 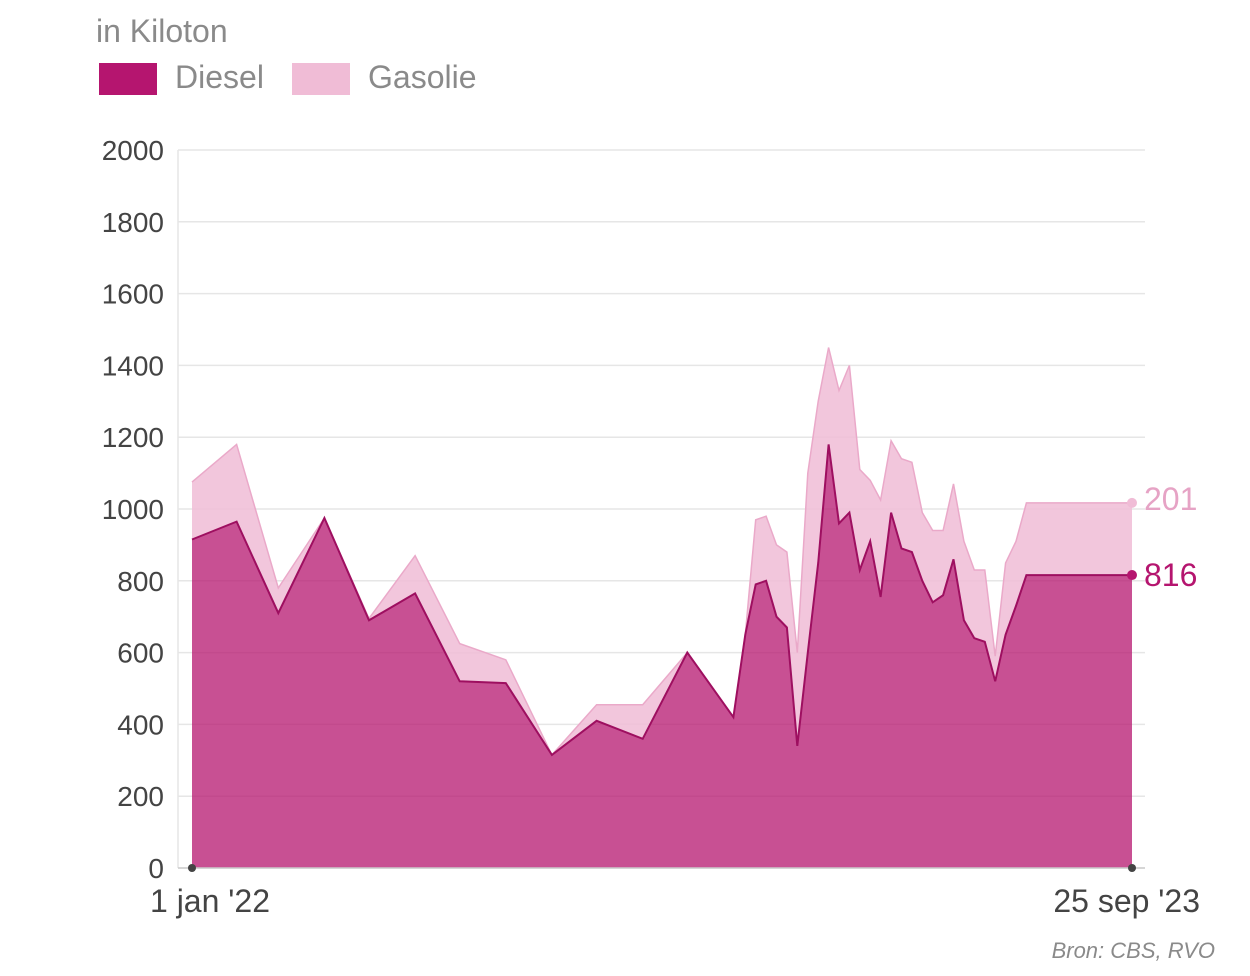 I want to click on x-tick-start: 1 jan '22, so click(x=210, y=901).